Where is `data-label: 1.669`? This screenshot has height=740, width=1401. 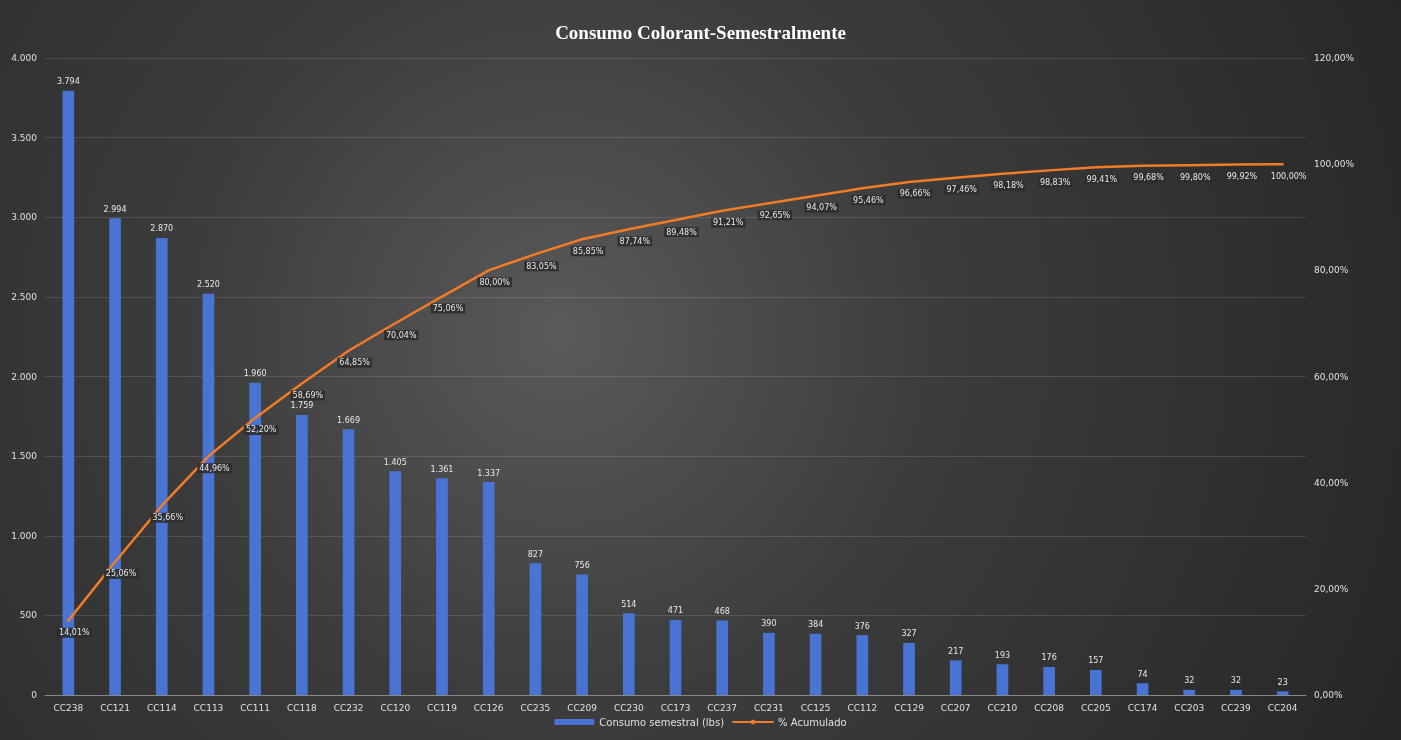
data-label: 1.669 is located at coordinates (349, 420).